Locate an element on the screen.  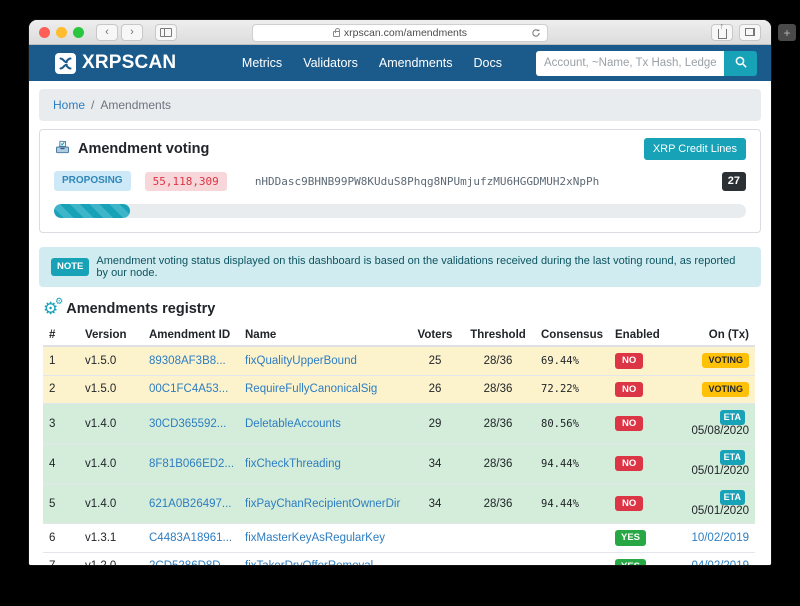
voting-progress-bar is located at coordinates (400, 211).